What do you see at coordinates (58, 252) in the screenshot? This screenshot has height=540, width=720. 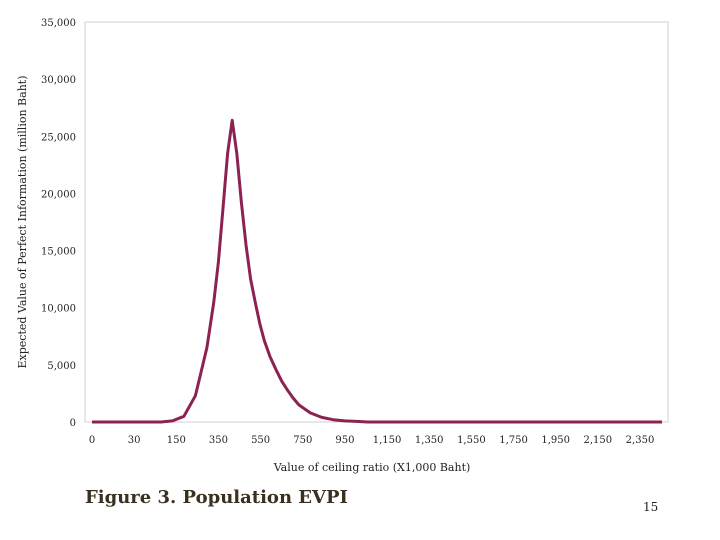 I see `y-tick-label: 15,000` at bounding box center [58, 252].